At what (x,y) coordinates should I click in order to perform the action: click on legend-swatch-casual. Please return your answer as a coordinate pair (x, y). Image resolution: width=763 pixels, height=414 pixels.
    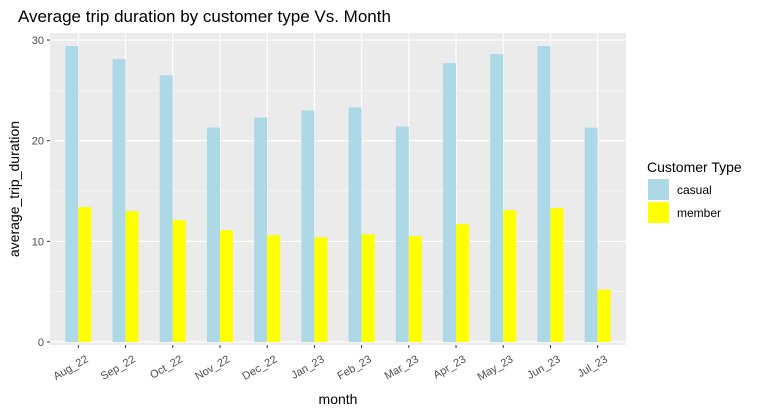
    Looking at the image, I should click on (658, 189).